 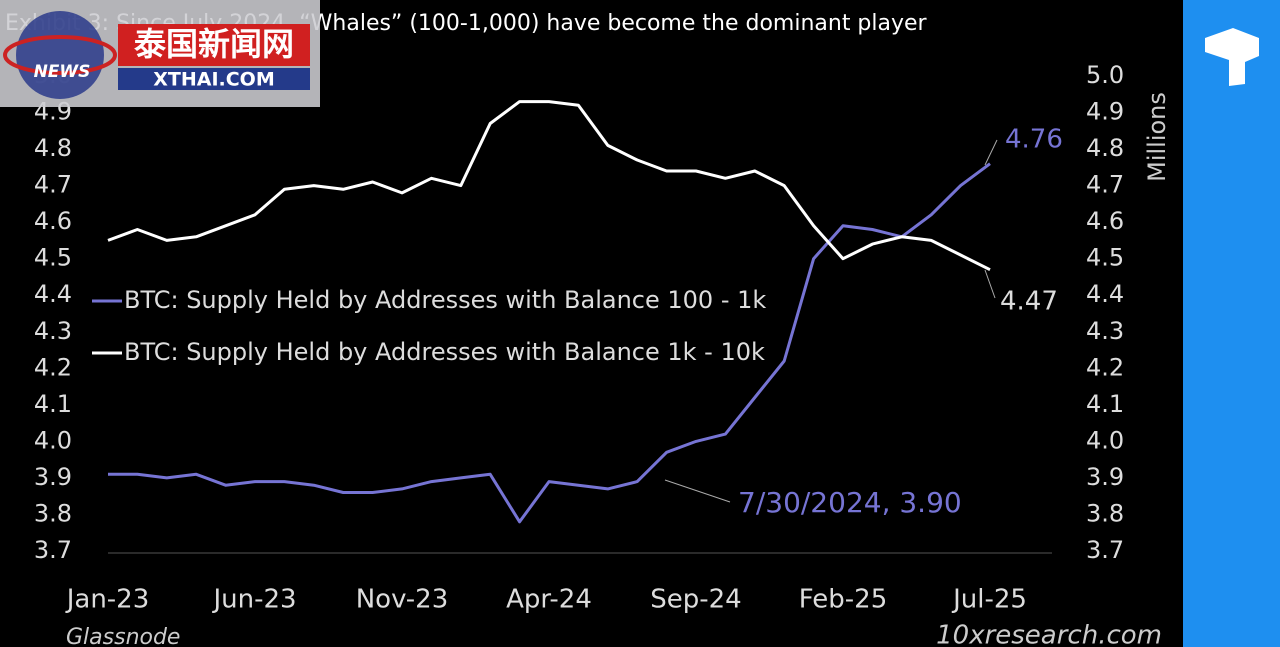 I want to click on tick-label: 5.0, so click(x=1105, y=75).